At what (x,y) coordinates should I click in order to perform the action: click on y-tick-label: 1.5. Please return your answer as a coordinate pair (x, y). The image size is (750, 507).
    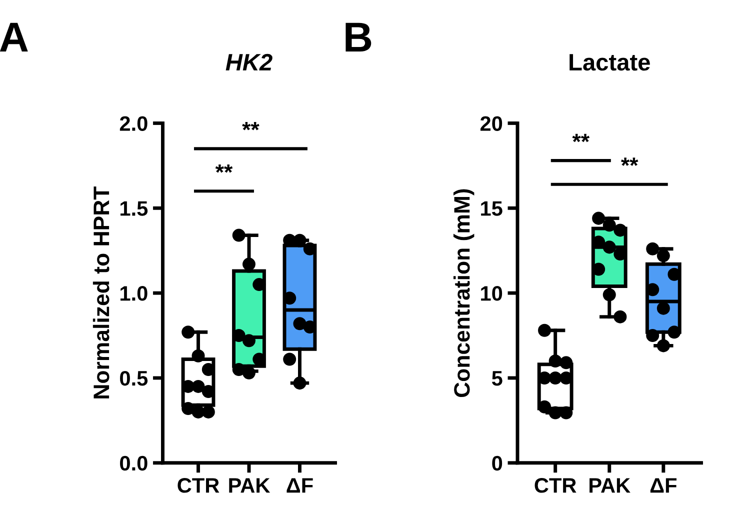
    Looking at the image, I should click on (134, 208).